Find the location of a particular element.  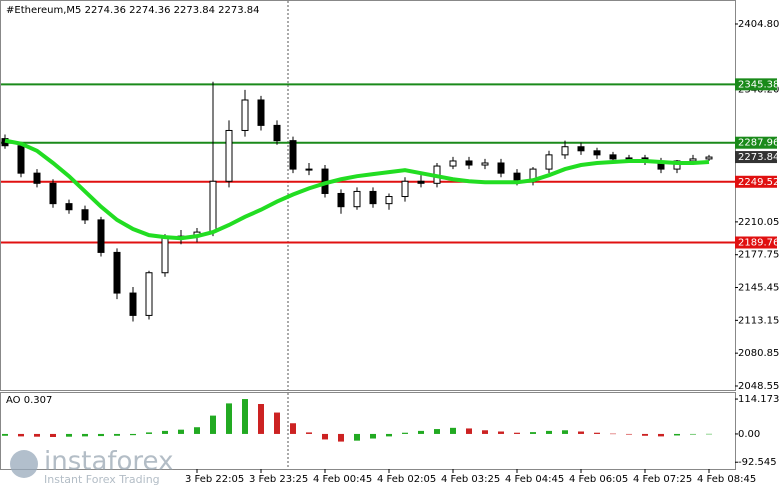

x-tick-label: 4 Feb 06:05 is located at coordinates (598, 479).